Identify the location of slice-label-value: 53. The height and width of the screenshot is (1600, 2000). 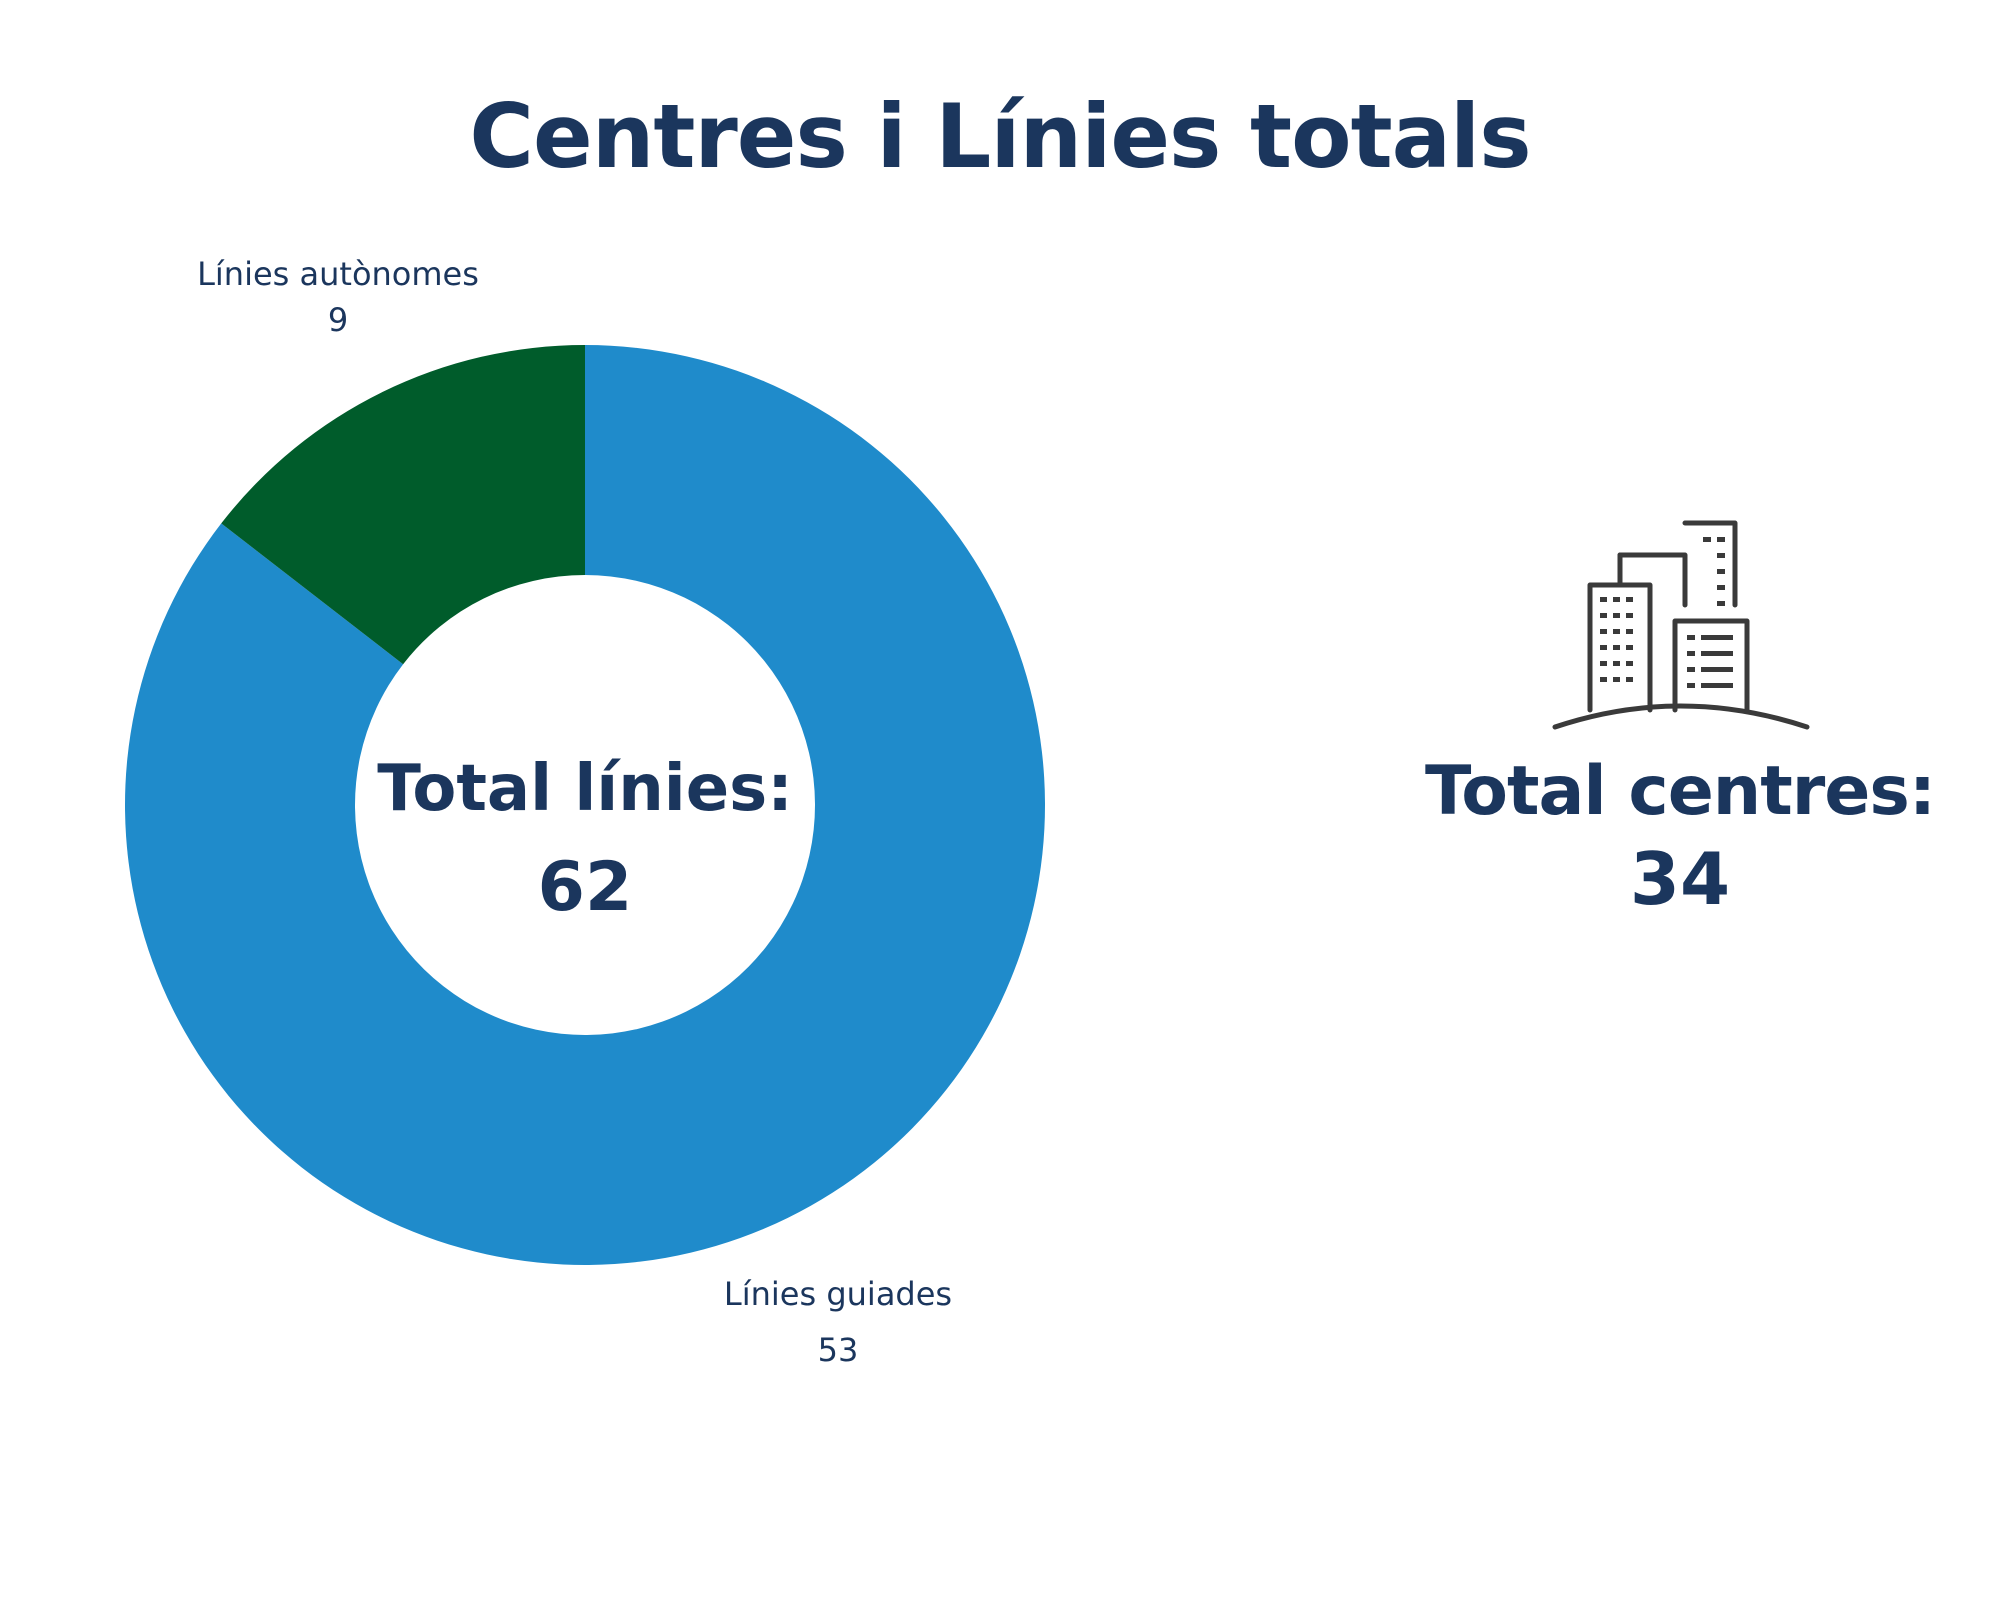
(838, 1350).